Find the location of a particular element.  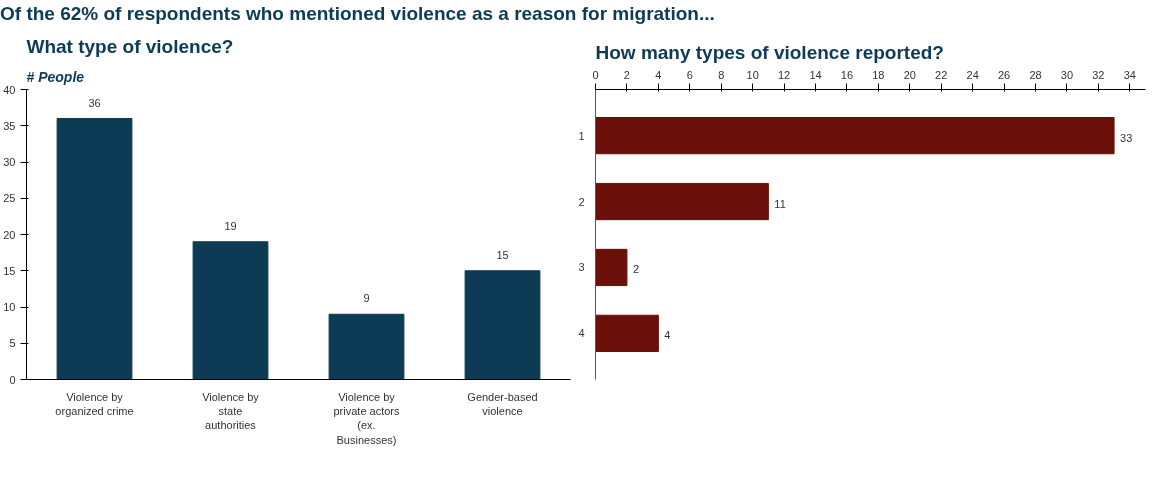

y-tick-label: 3 is located at coordinates (581, 267).